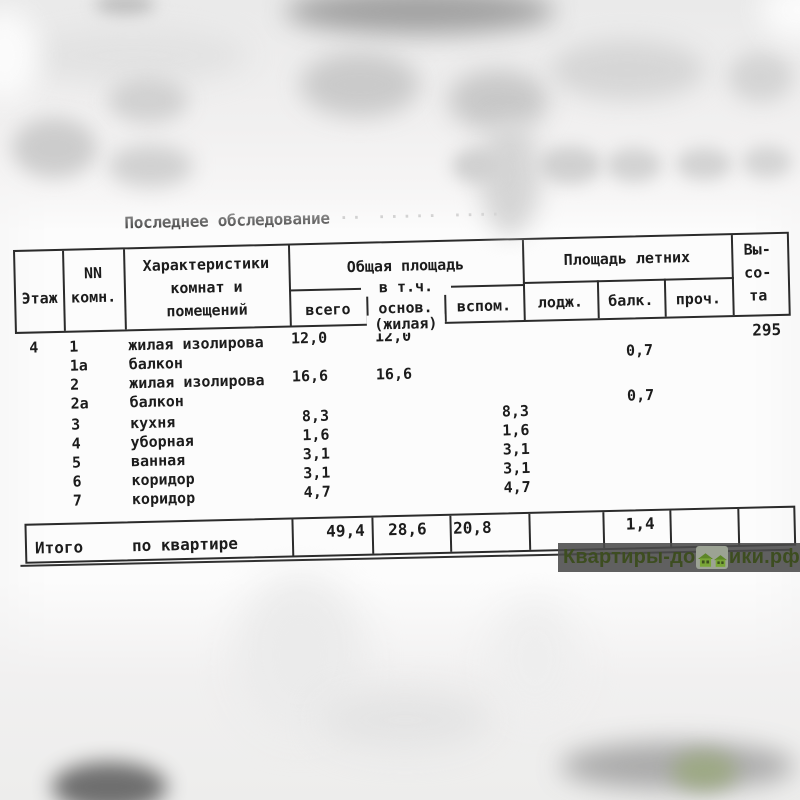  I want to click on cell-balcony: 0,7, so click(639, 350).